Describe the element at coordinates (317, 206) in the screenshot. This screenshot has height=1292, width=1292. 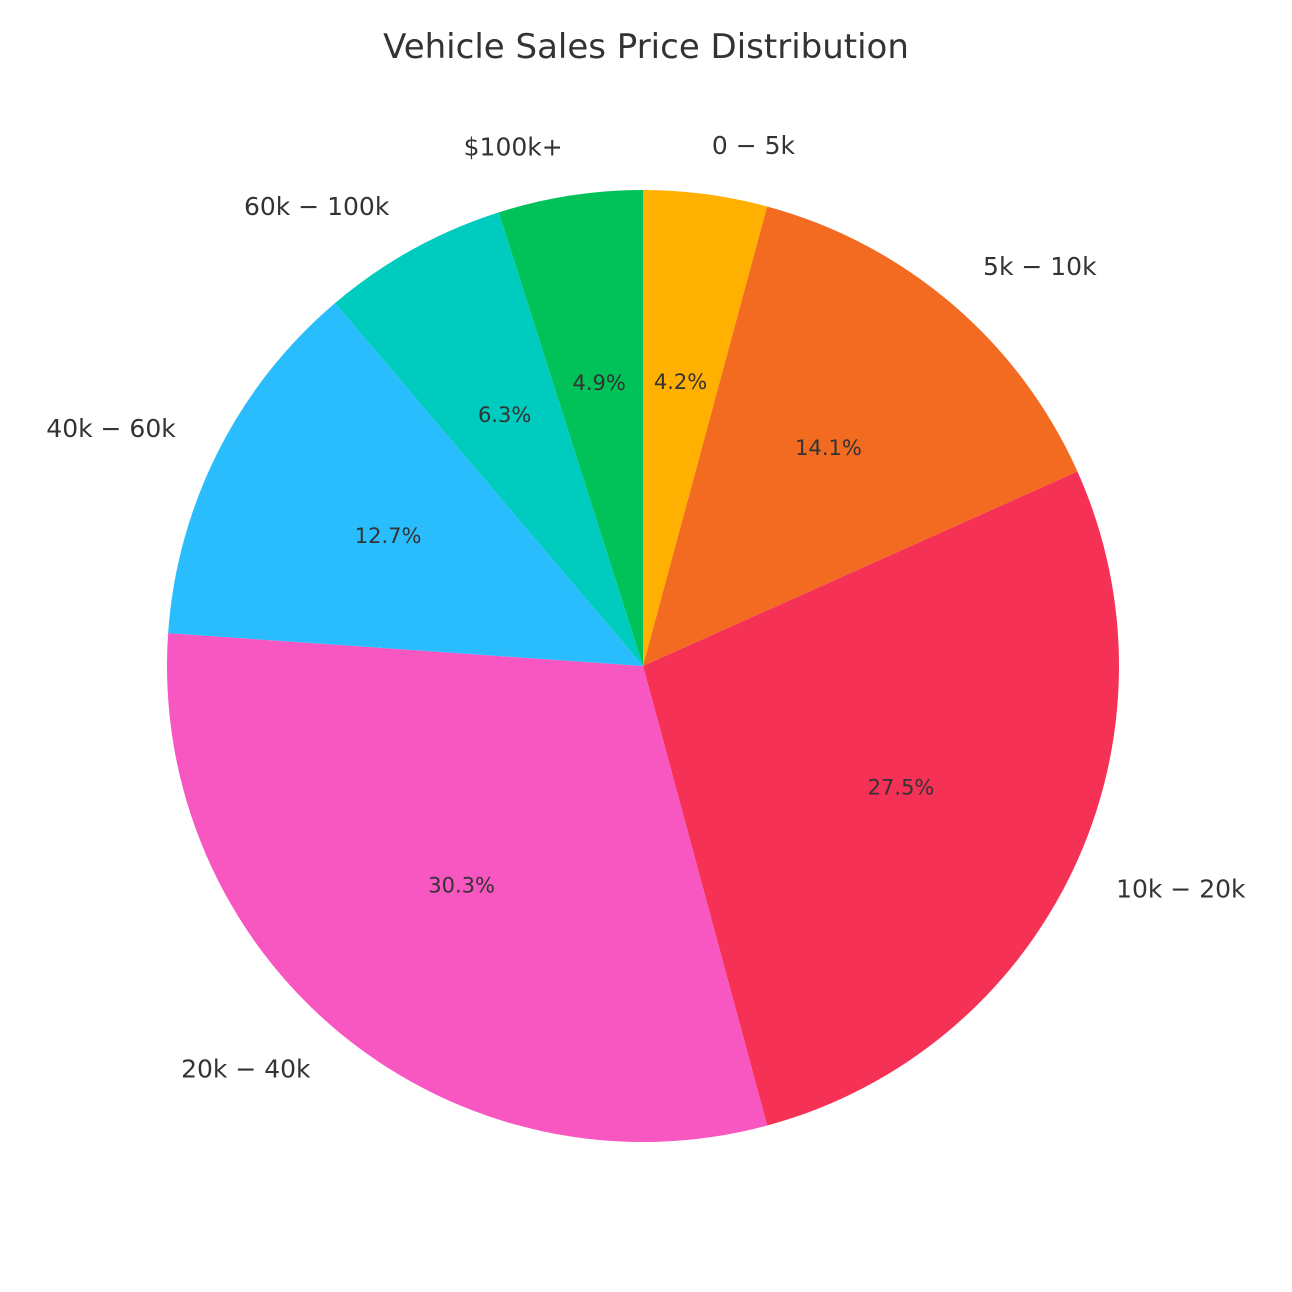
I see `slice-label: 60k − 100k` at that location.